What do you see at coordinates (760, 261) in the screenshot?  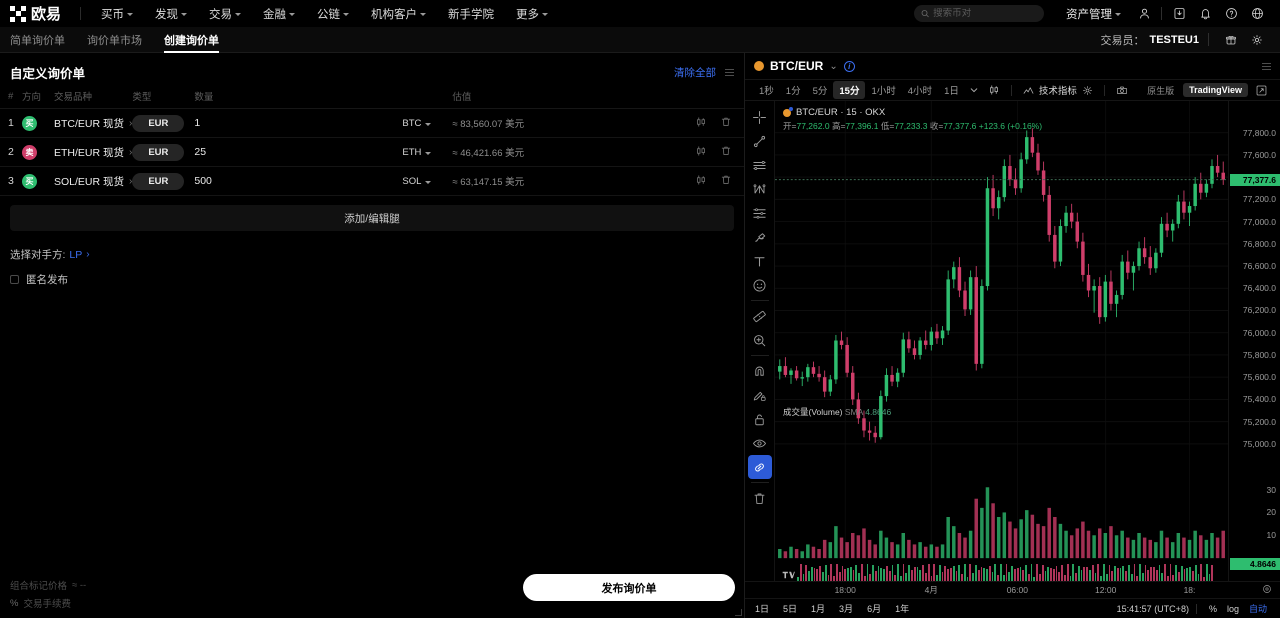 I see `text-icon` at bounding box center [760, 261].